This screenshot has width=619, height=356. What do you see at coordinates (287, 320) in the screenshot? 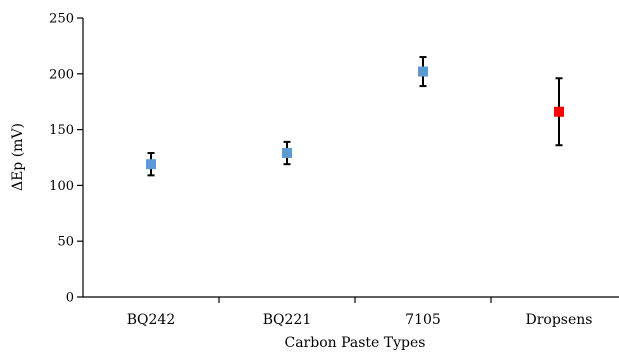
I see `x-tick-label: BQ221` at bounding box center [287, 320].